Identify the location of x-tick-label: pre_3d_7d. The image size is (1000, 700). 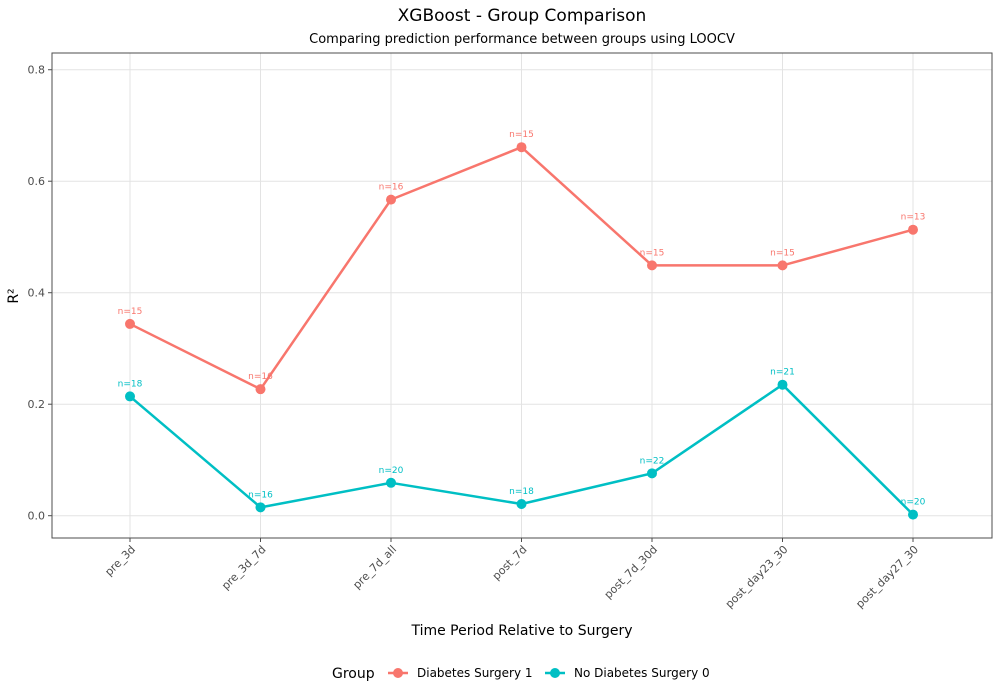
(243, 567).